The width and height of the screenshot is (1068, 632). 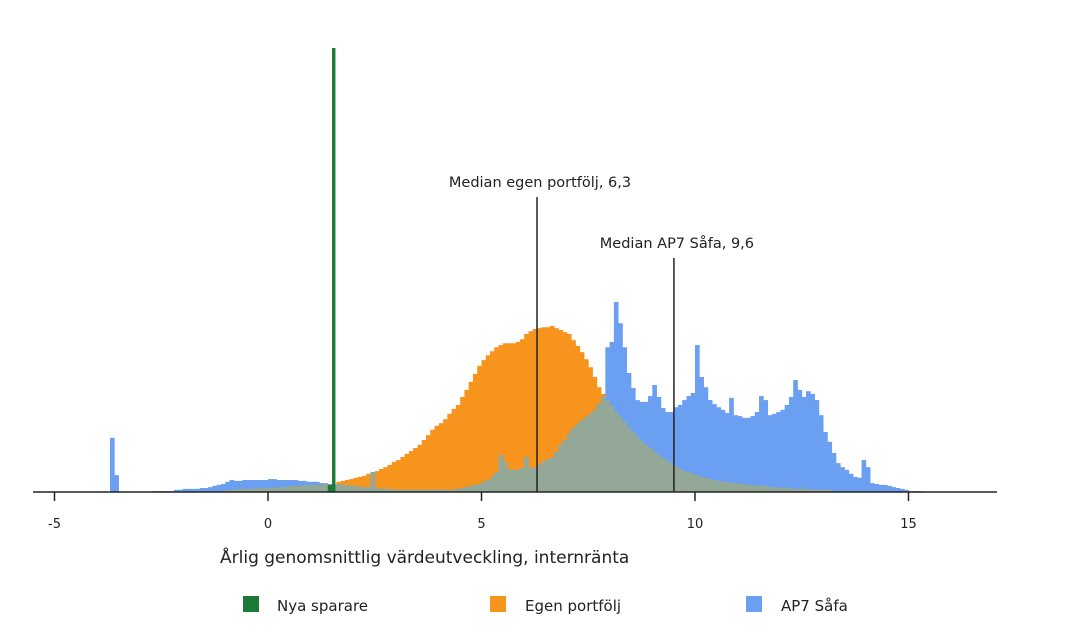 I want to click on legend-item-ap7-safa: AP7 Såfa, so click(x=797, y=605).